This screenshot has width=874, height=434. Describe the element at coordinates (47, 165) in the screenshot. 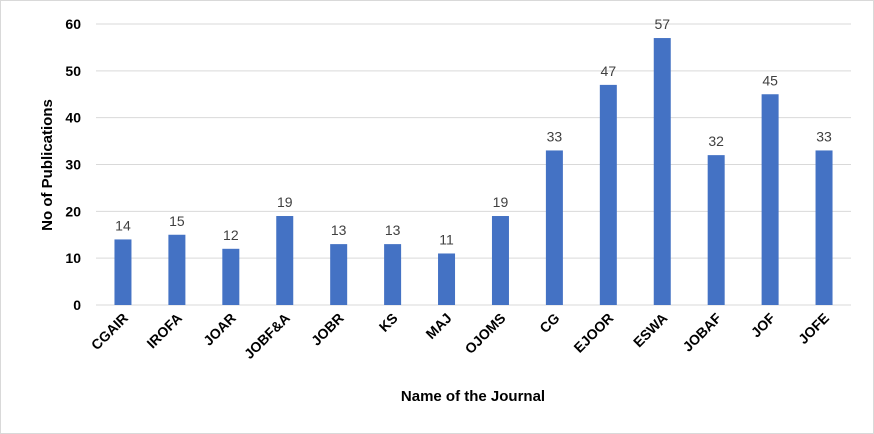

I see `y-axis-title: No of Publications` at that location.